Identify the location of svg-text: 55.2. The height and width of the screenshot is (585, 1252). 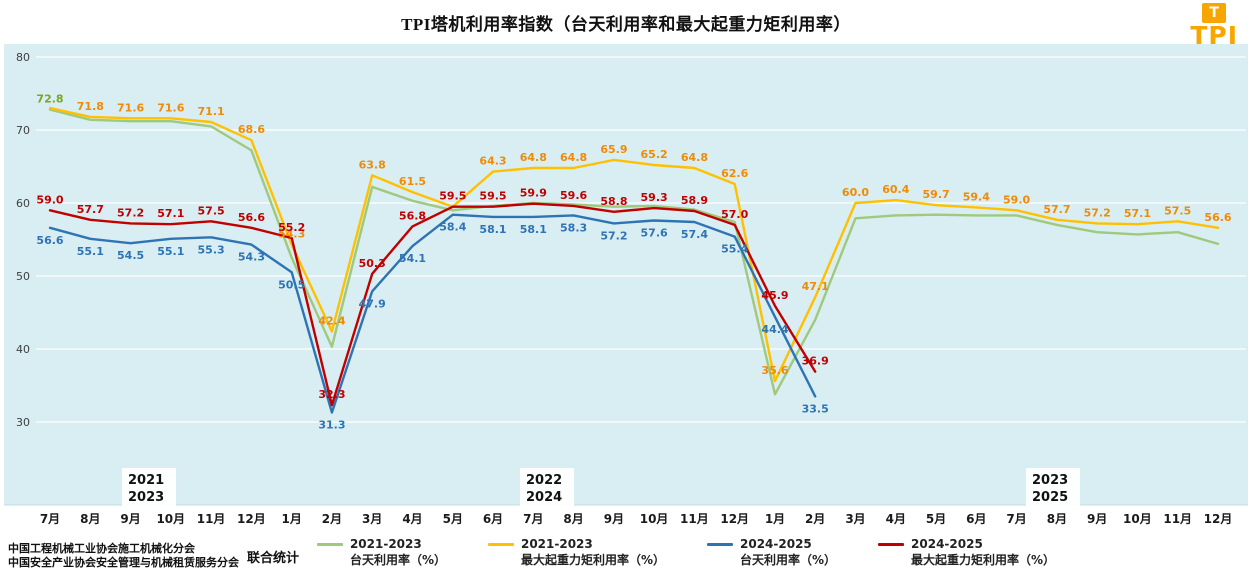
(291, 227).